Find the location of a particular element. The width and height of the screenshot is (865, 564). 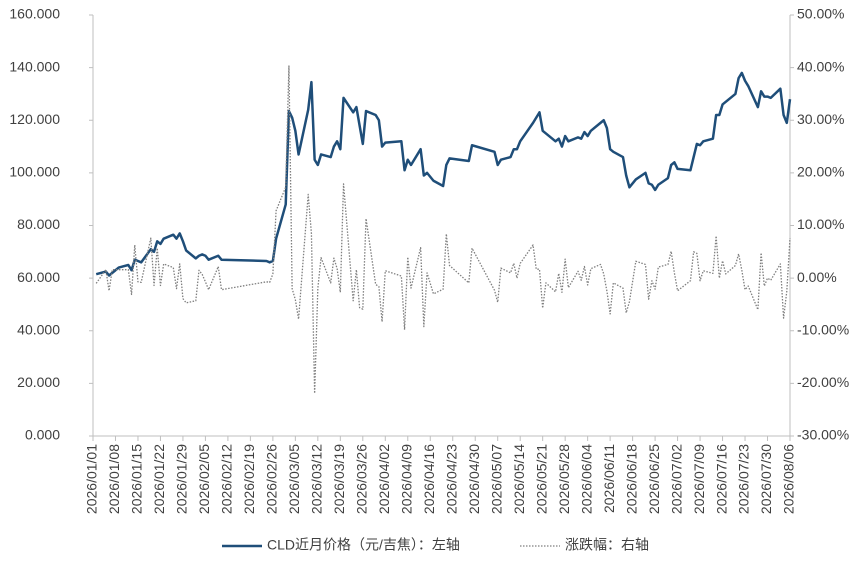

y2-tick-label: 40.00% is located at coordinates (820, 66).